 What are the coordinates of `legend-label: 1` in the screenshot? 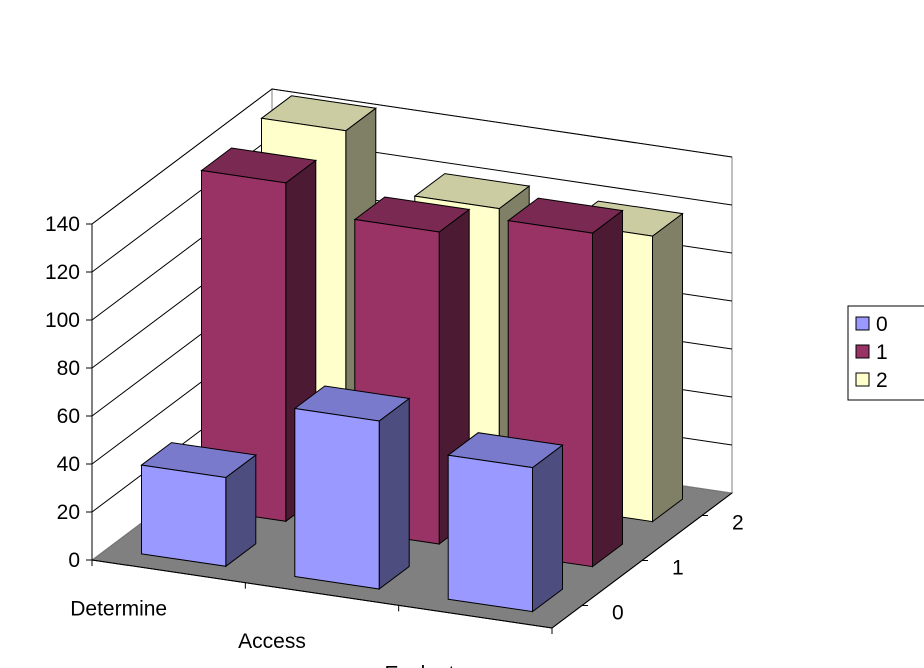 It's located at (882, 352).